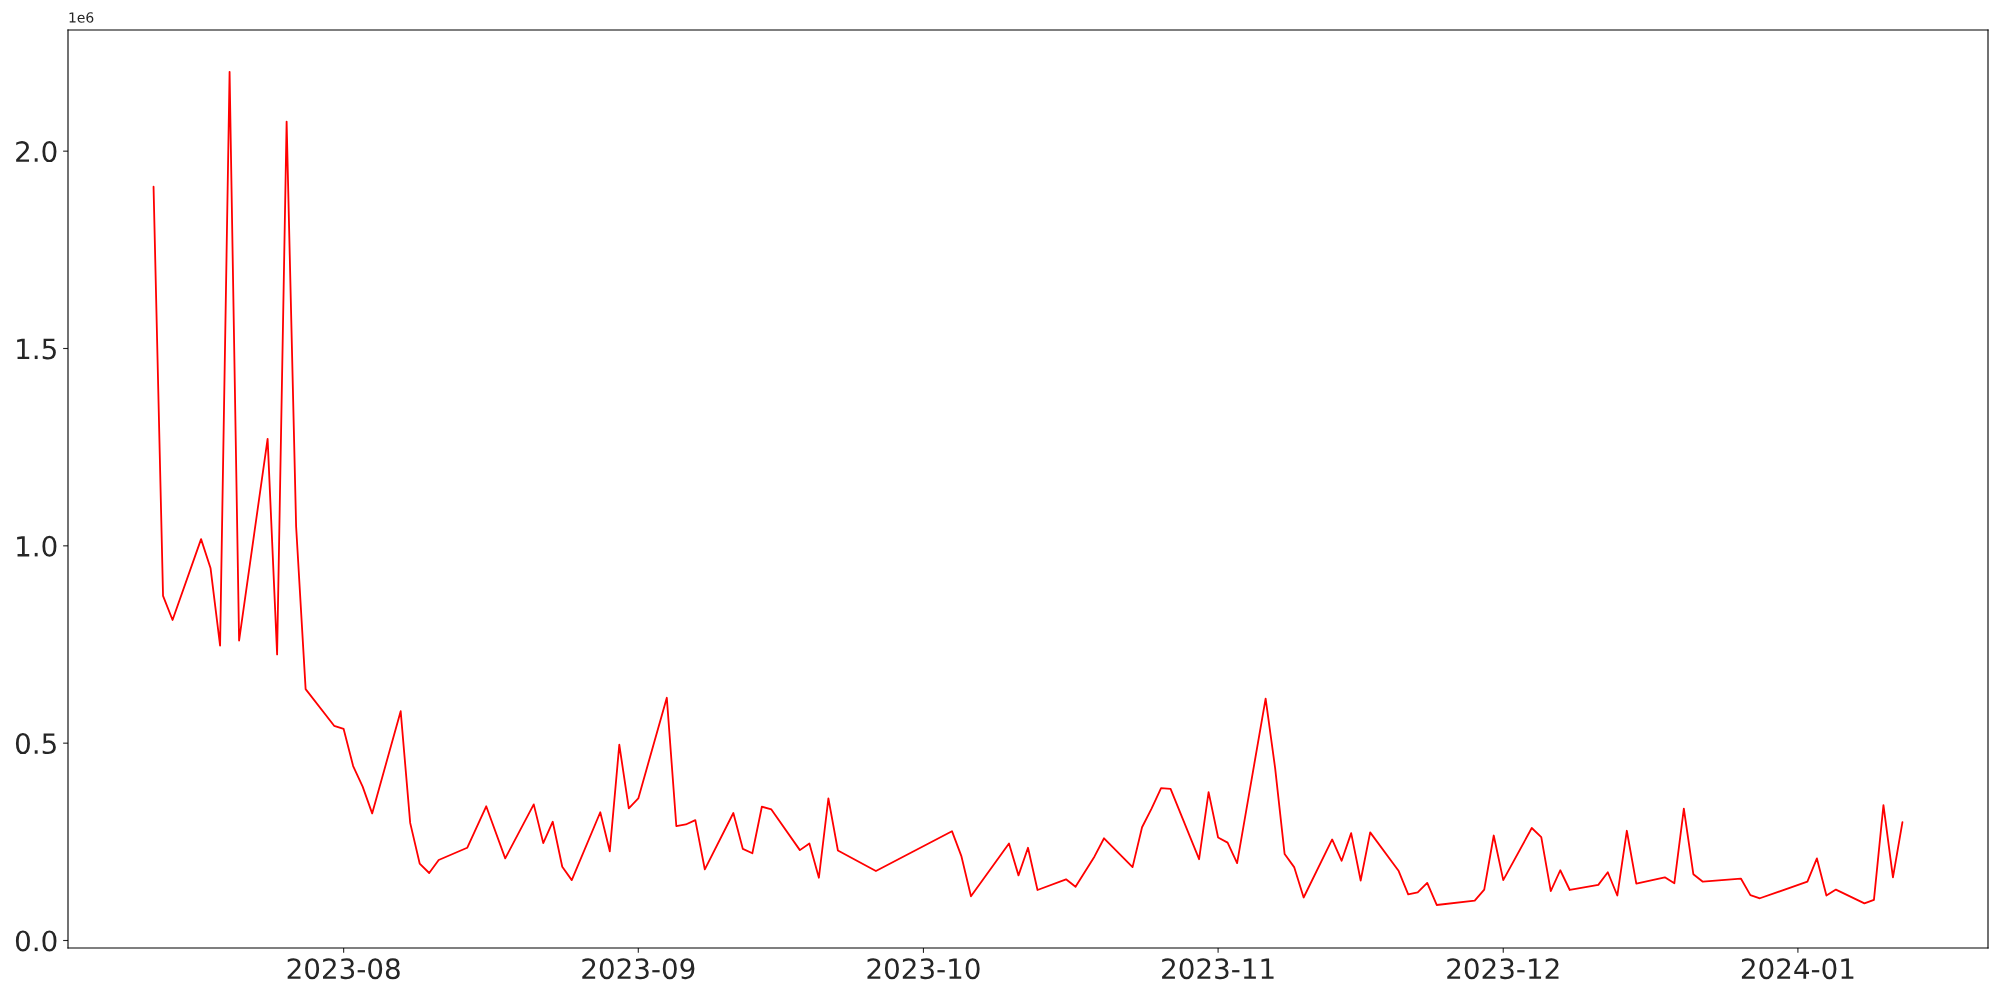 Image resolution: width=2000 pixels, height=1000 pixels. What do you see at coordinates (343, 969) in the screenshot?
I see `x-tick-label: 2023-08` at bounding box center [343, 969].